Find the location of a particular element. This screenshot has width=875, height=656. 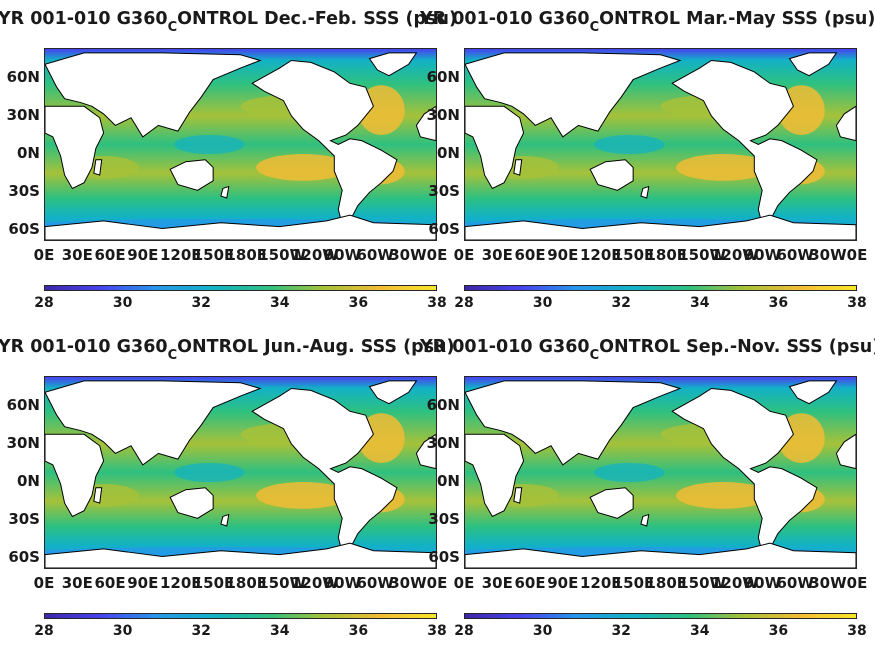

lat-tick-label: 60N is located at coordinates (443, 405).